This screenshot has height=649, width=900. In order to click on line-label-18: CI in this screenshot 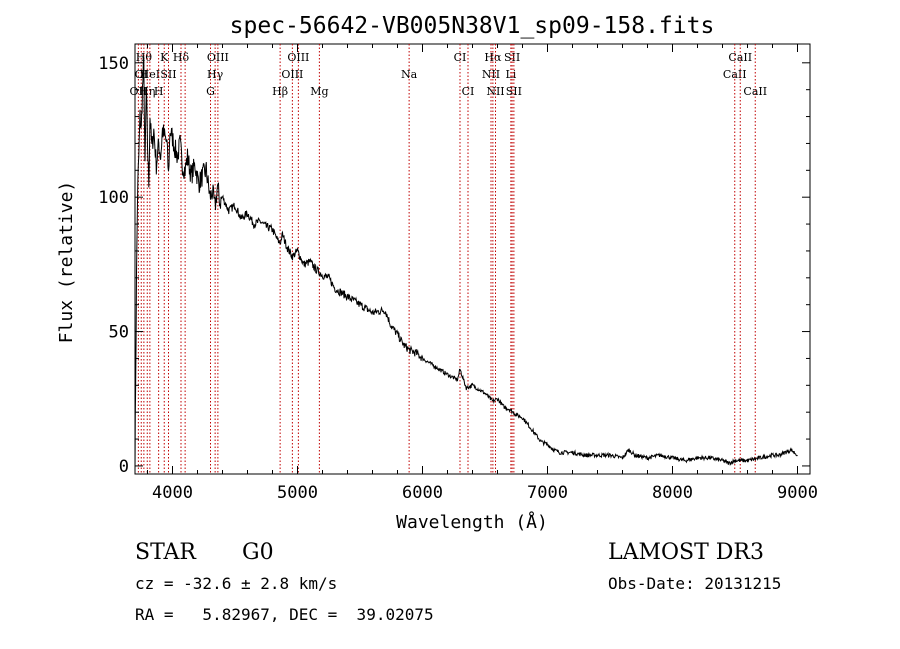, I will do `click(460, 57)`.